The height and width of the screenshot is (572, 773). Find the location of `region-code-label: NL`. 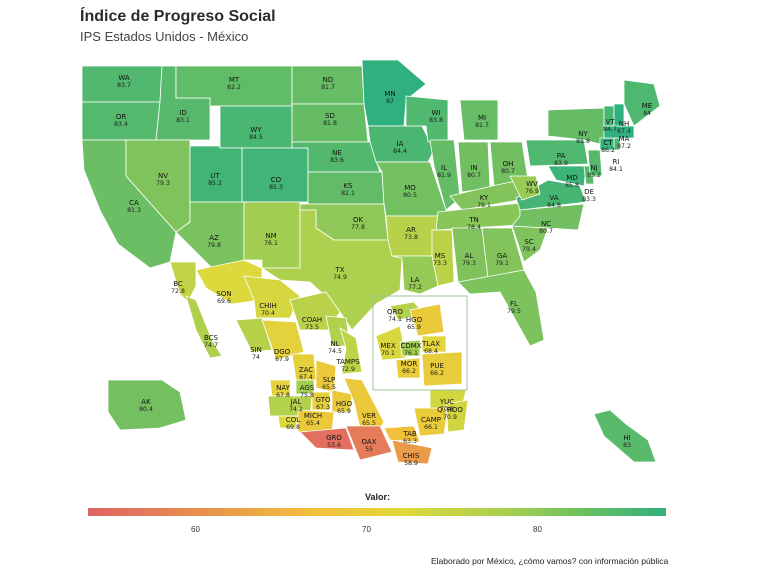

region-code-label: NL is located at coordinates (334, 344).